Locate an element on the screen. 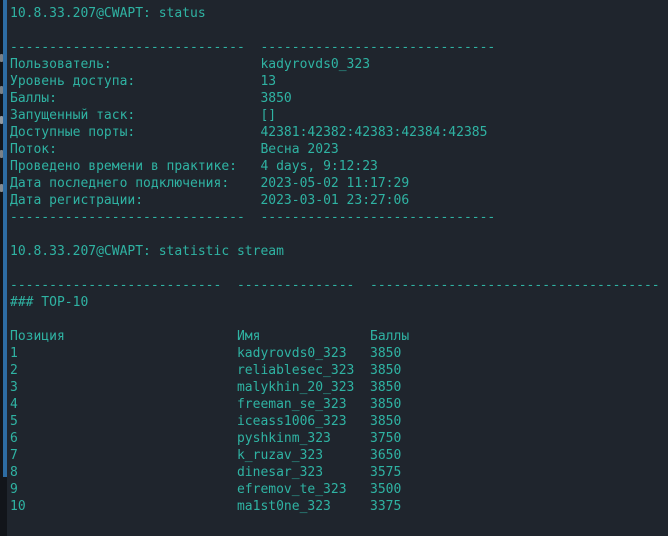 This screenshot has height=536, width=668. field-label: Запущенный таск: is located at coordinates (73, 115).